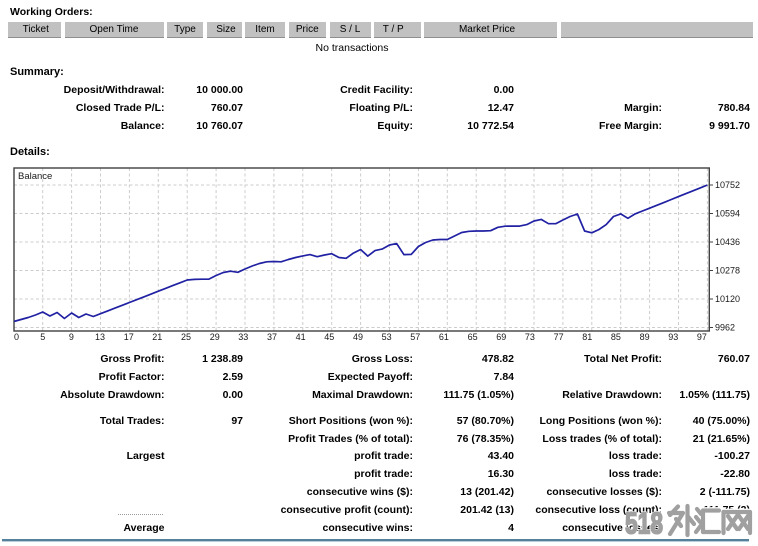  I want to click on svg-text: 57, so click(415, 337).